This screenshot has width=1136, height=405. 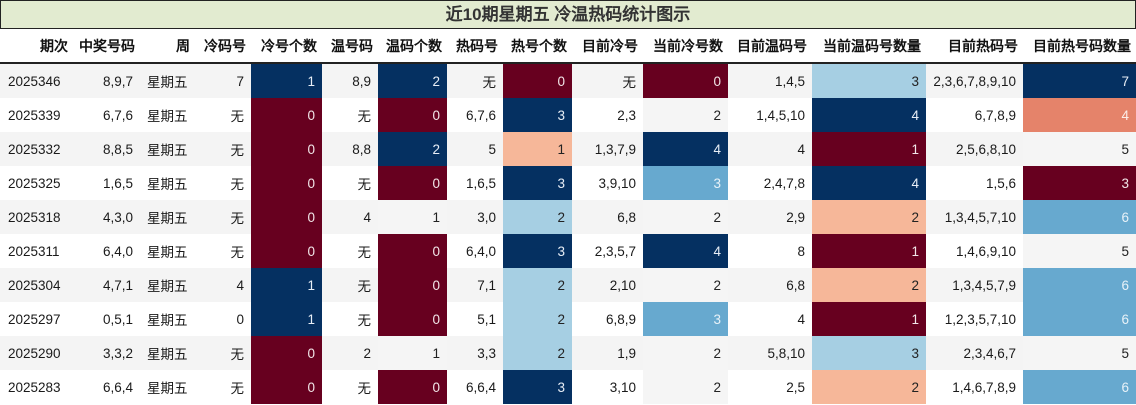 What do you see at coordinates (350, 46) in the screenshot?
I see `col-header-warm: 温号码` at bounding box center [350, 46].